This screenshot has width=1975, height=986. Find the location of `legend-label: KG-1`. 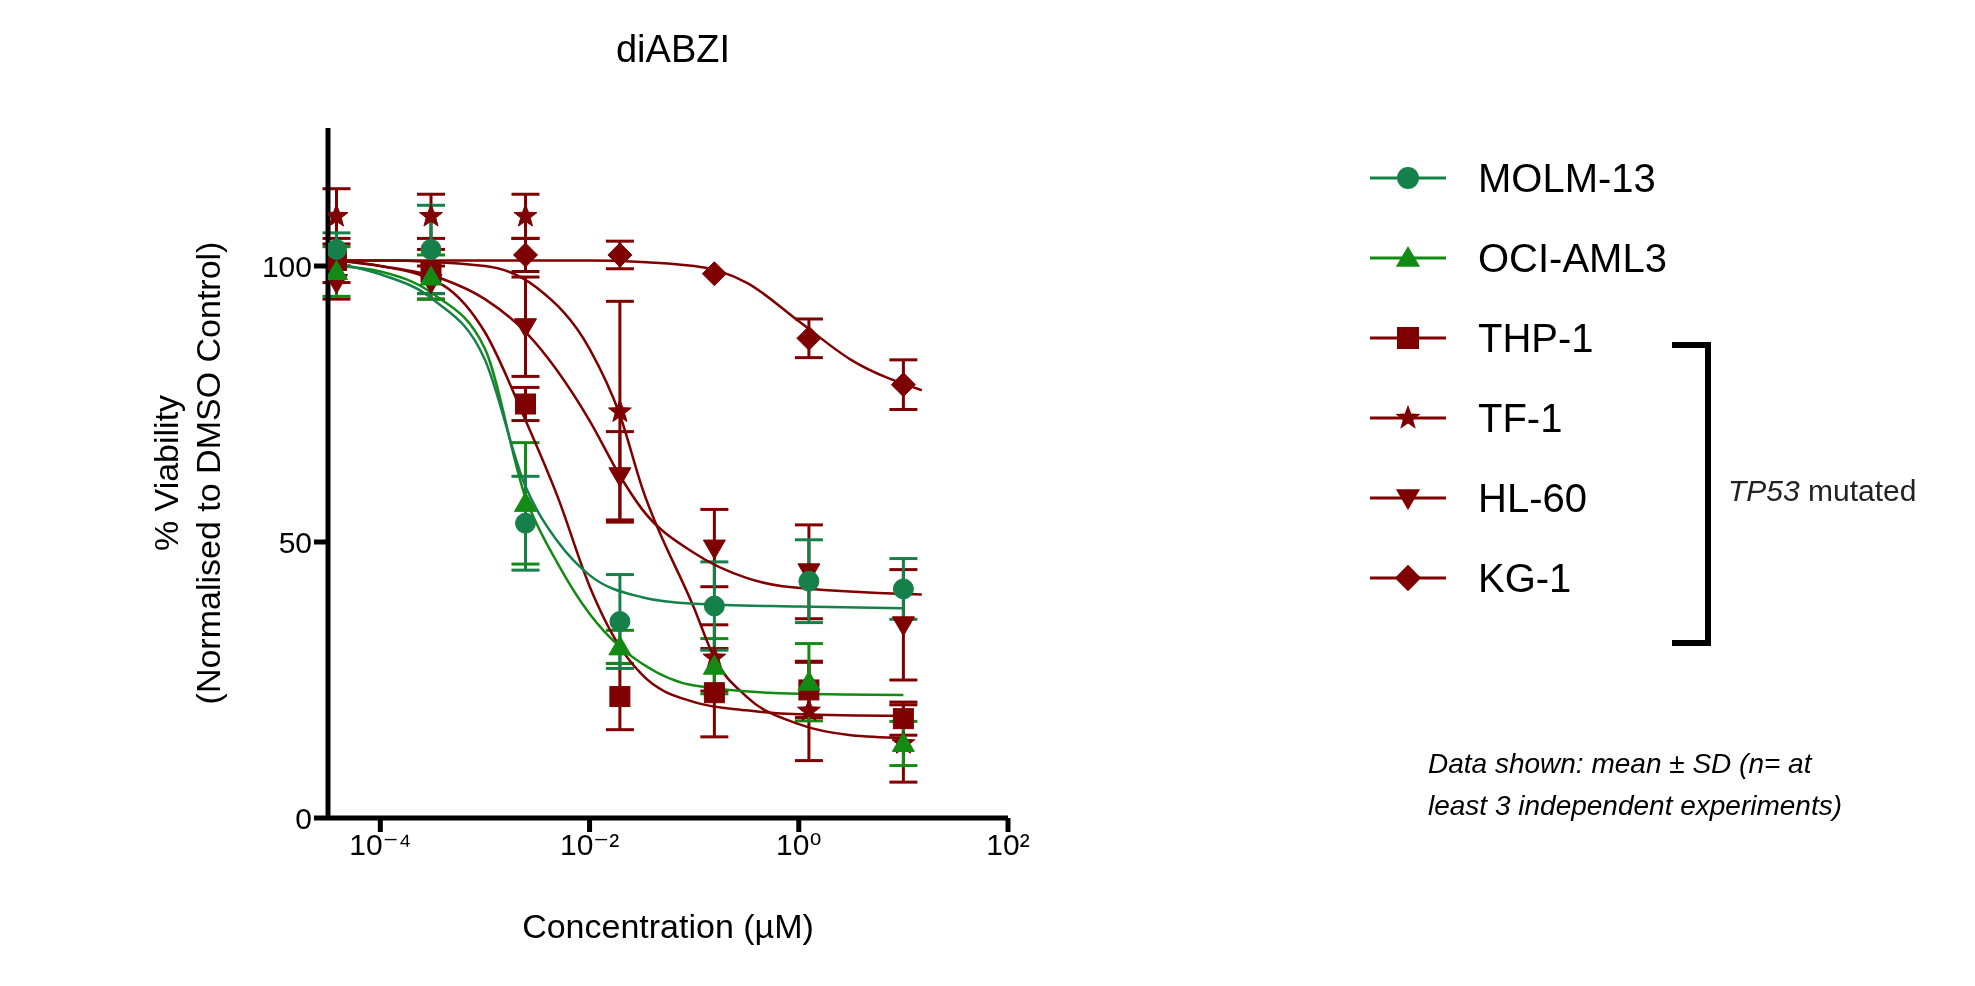

legend-label: KG-1 is located at coordinates (1525, 578).